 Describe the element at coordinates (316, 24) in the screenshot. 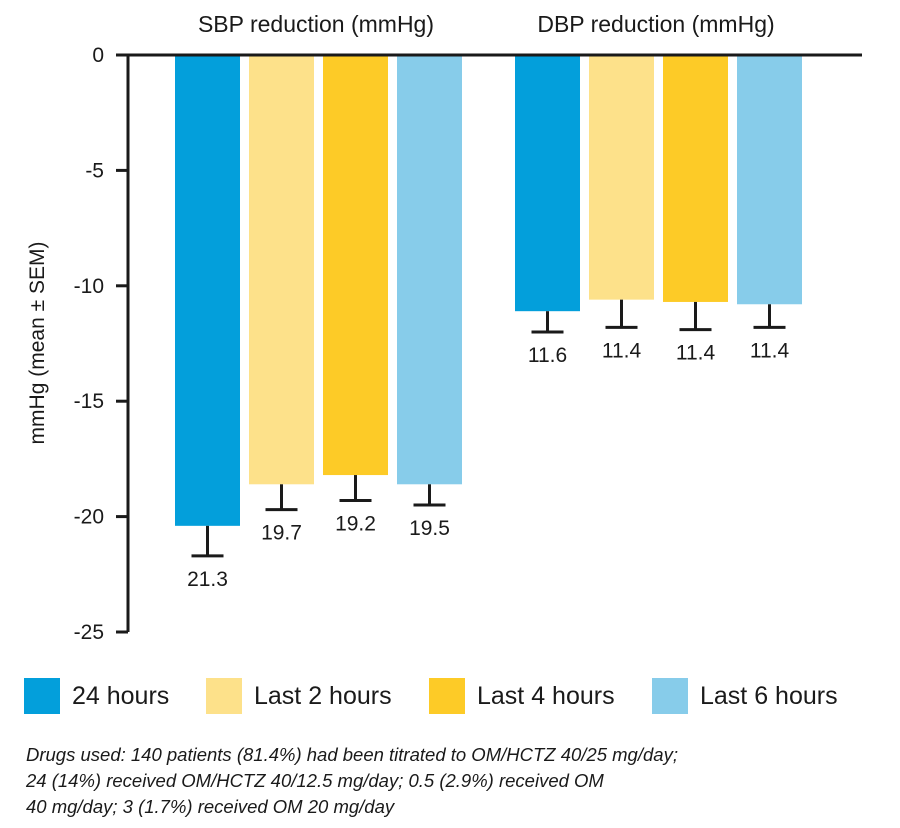

I see `group-title: SBP reduction (mmHg)` at that location.